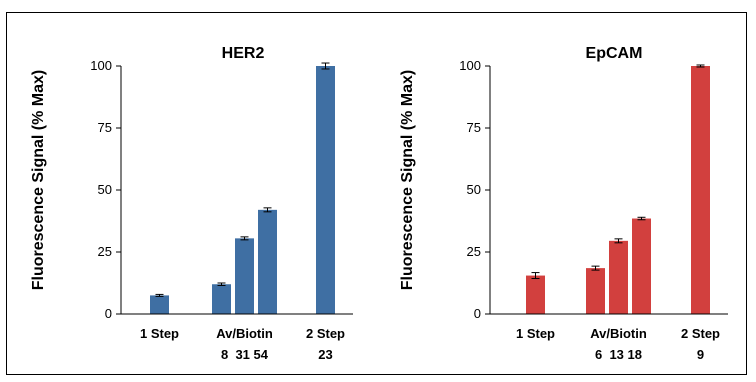 The width and height of the screenshot is (756, 382). I want to click on category-sublabel: 8 31 54, so click(245, 354).